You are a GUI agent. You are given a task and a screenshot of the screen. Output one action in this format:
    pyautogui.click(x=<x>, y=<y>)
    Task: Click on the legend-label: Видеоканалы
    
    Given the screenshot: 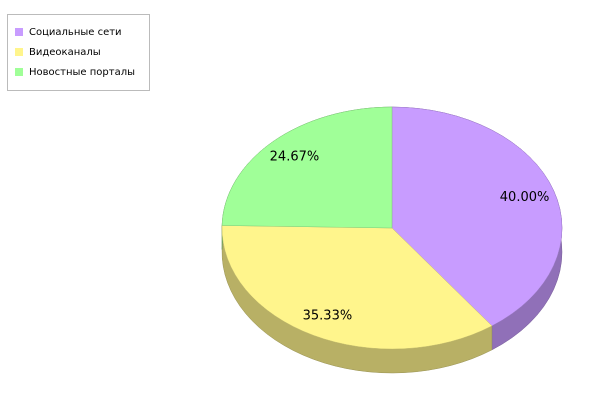 What is the action you would take?
    pyautogui.click(x=65, y=52)
    